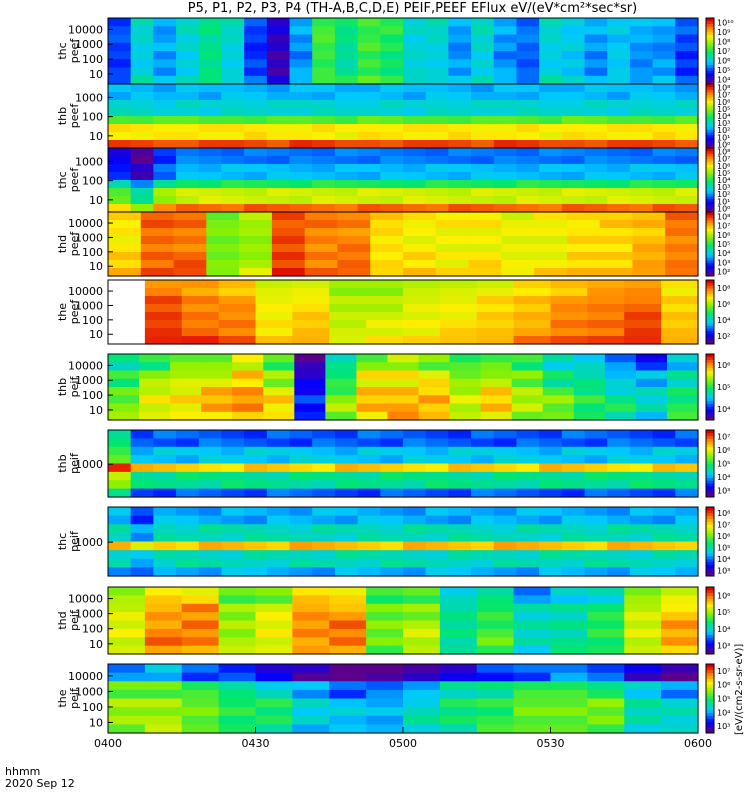 Image resolution: width=750 pixels, height=800 pixels. What do you see at coordinates (723, 116) in the screenshot?
I see `colorbar-tick-label: 10⁴` at bounding box center [723, 116].